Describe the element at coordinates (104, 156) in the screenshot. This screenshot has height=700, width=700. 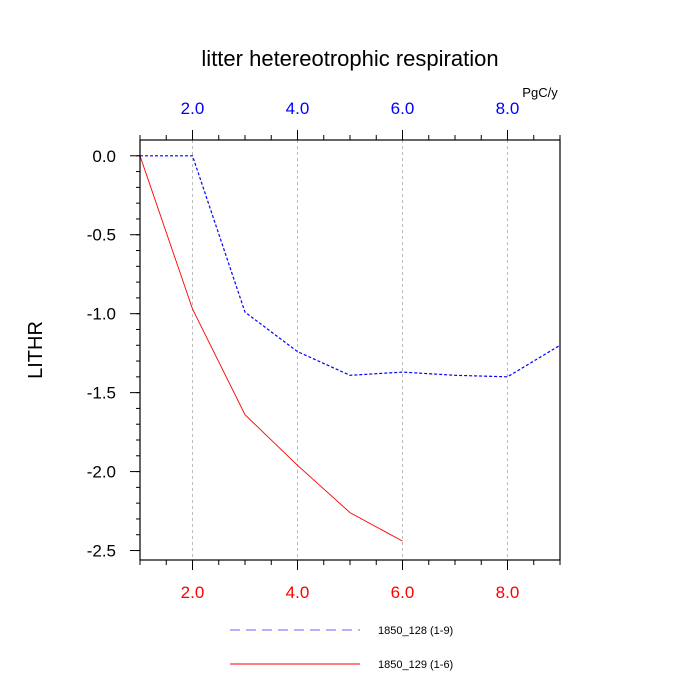
I see `y-tick-label: 0.0` at that location.